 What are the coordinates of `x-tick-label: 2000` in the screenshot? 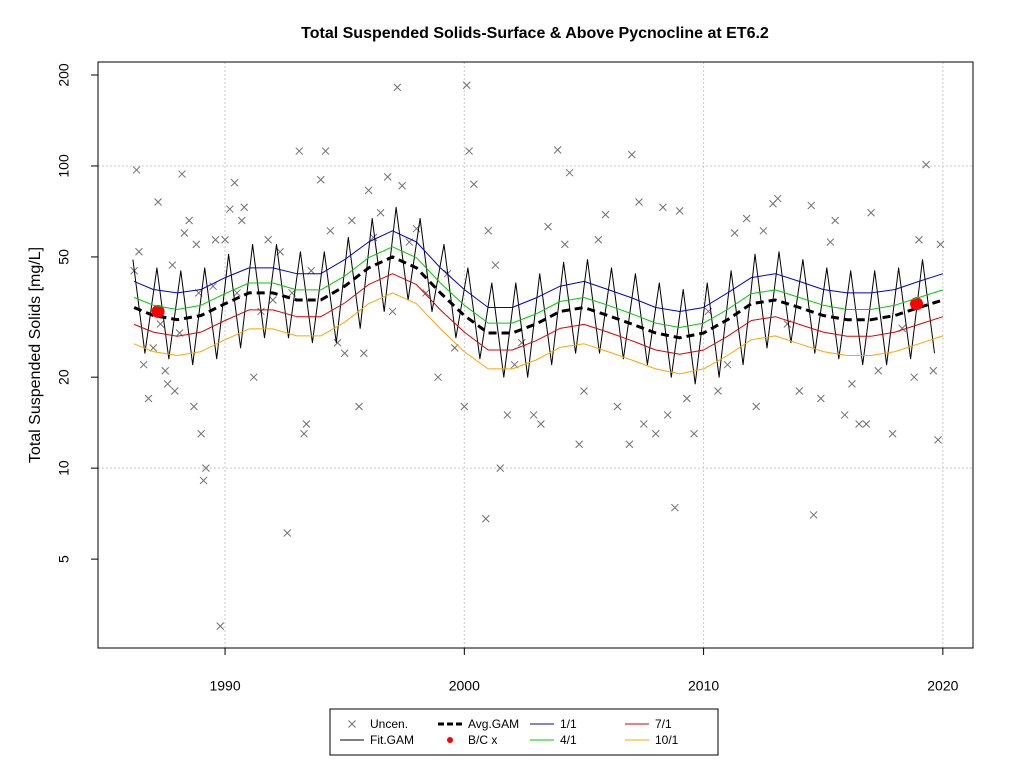 It's located at (464, 686).